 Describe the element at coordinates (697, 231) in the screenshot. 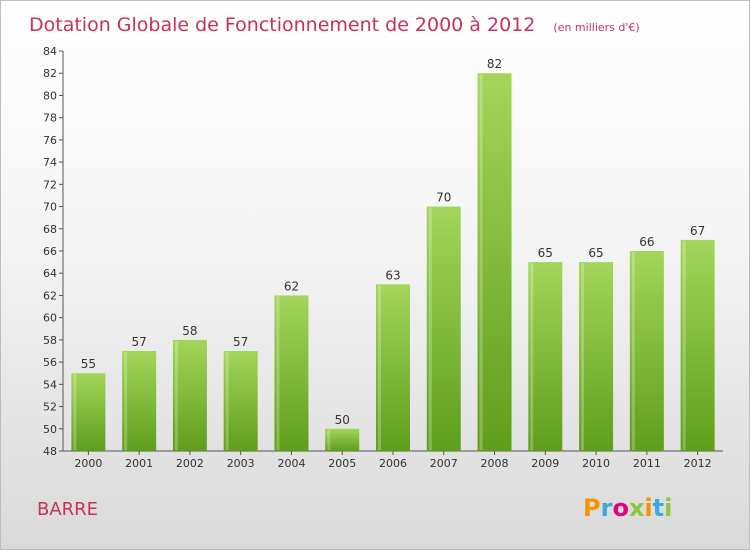

I see `data-label-2012: 67` at that location.